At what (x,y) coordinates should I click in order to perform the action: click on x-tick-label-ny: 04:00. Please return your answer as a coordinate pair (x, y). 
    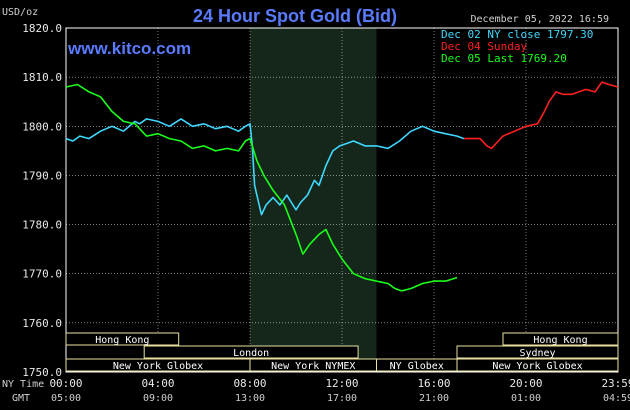
    Looking at the image, I should click on (157, 383).